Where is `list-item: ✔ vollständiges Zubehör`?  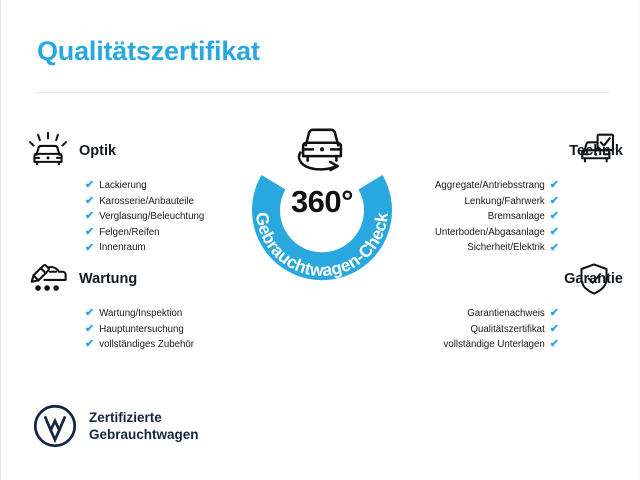 list-item: ✔ vollständiges Zubehör is located at coordinates (160, 345).